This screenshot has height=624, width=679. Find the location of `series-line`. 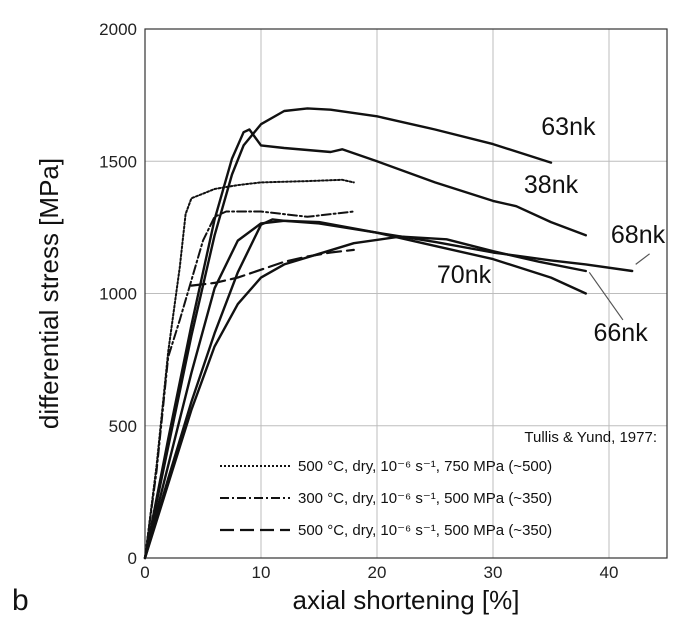

series-line is located at coordinates (272, 267).